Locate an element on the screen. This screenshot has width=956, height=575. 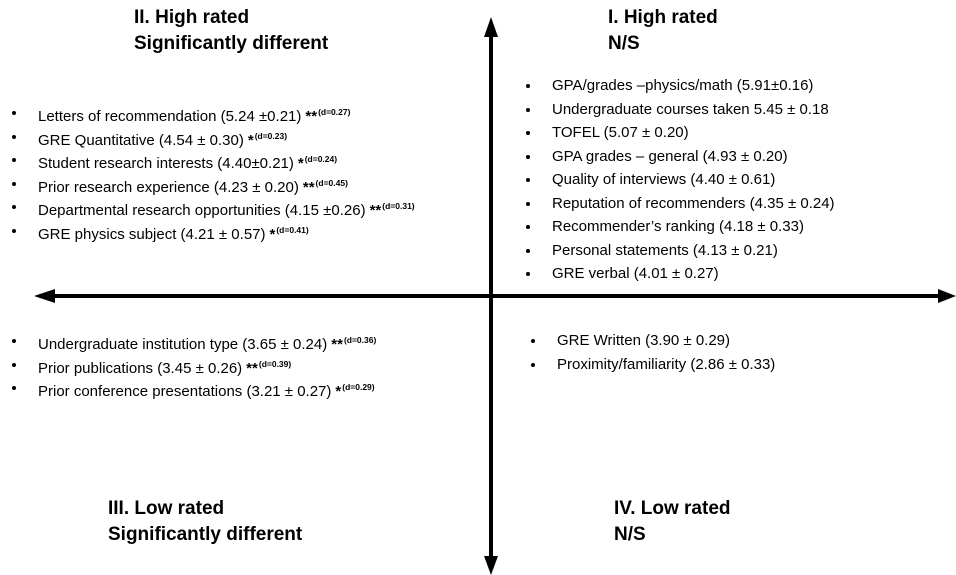
list-item: Reputation of recommenders (4.35 ± 0.24) is located at coordinates (678, 204).